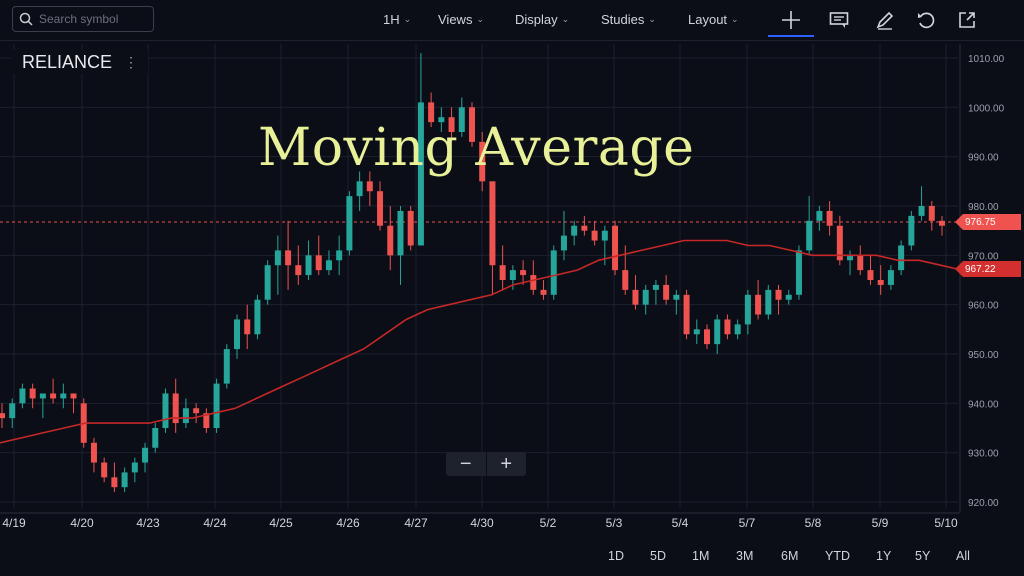 This screenshot has height=576, width=1024. What do you see at coordinates (82, 523) in the screenshot?
I see `x-tick-label: 4/20` at bounding box center [82, 523].